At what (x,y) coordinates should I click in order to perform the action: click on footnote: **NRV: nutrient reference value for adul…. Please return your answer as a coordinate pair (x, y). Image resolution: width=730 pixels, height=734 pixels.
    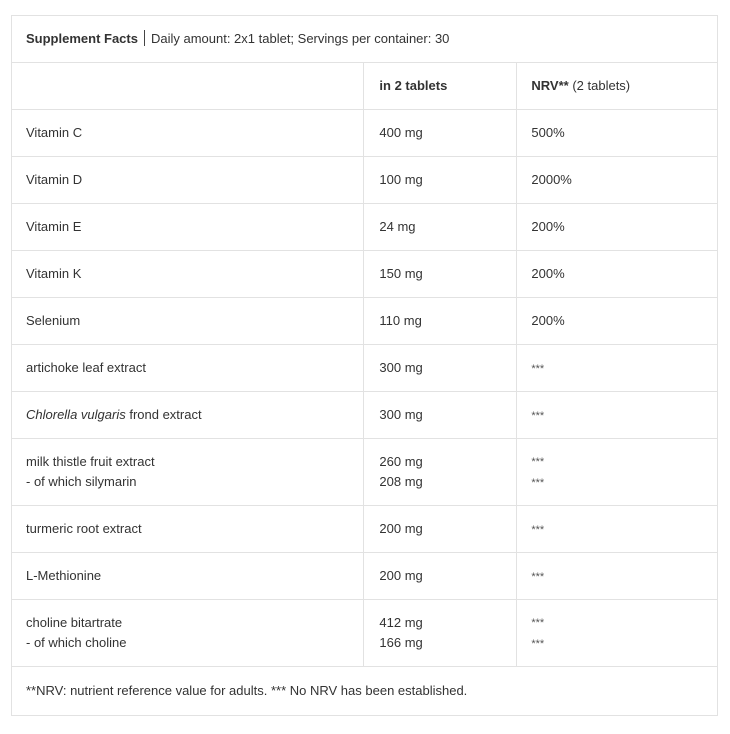
    Looking at the image, I should click on (364, 691).